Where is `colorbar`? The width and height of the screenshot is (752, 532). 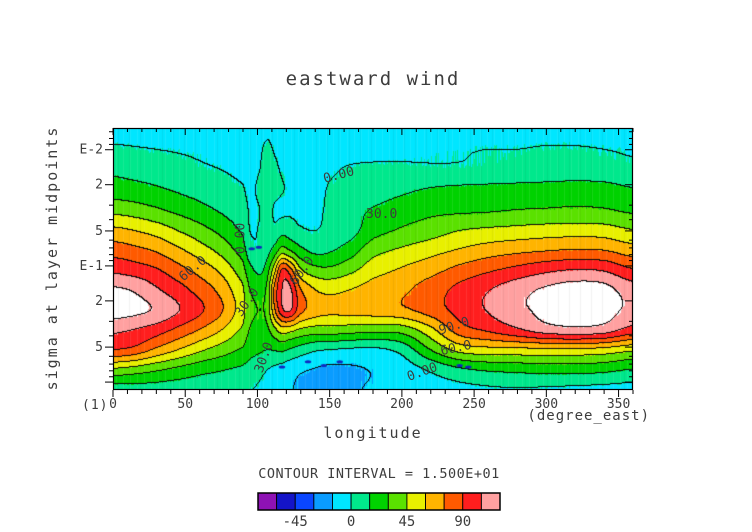 colorbar is located at coordinates (379, 501).